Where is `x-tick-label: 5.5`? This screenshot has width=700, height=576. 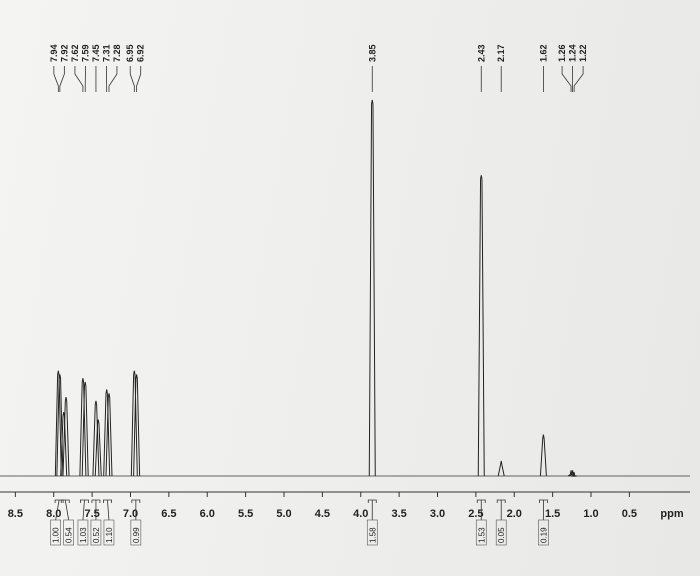
x-tick-label: 5.5 is located at coordinates (245, 514).